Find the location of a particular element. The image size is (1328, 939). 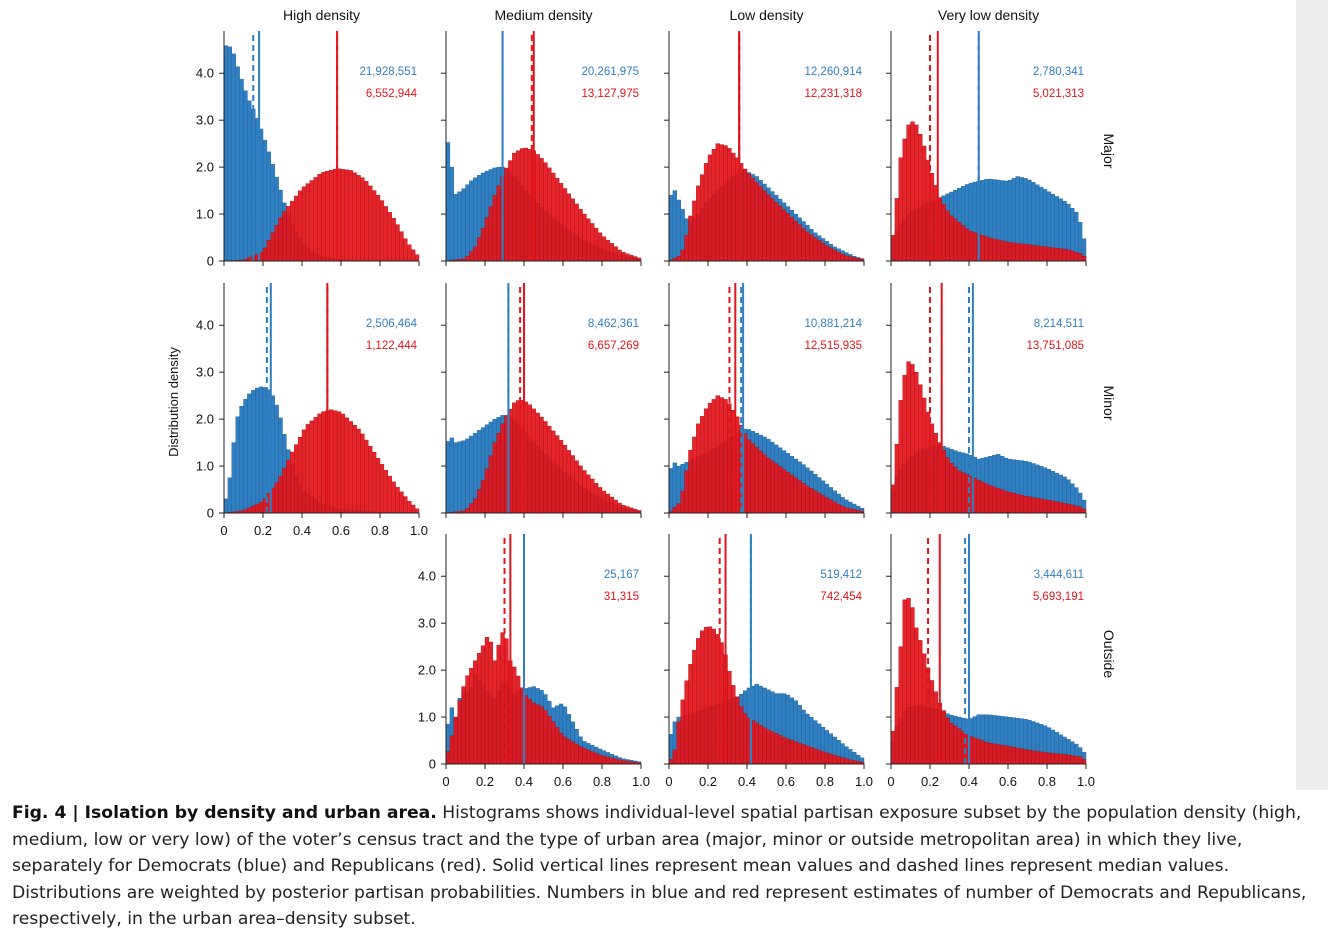

dem-count: 8,462,361 is located at coordinates (613, 324).